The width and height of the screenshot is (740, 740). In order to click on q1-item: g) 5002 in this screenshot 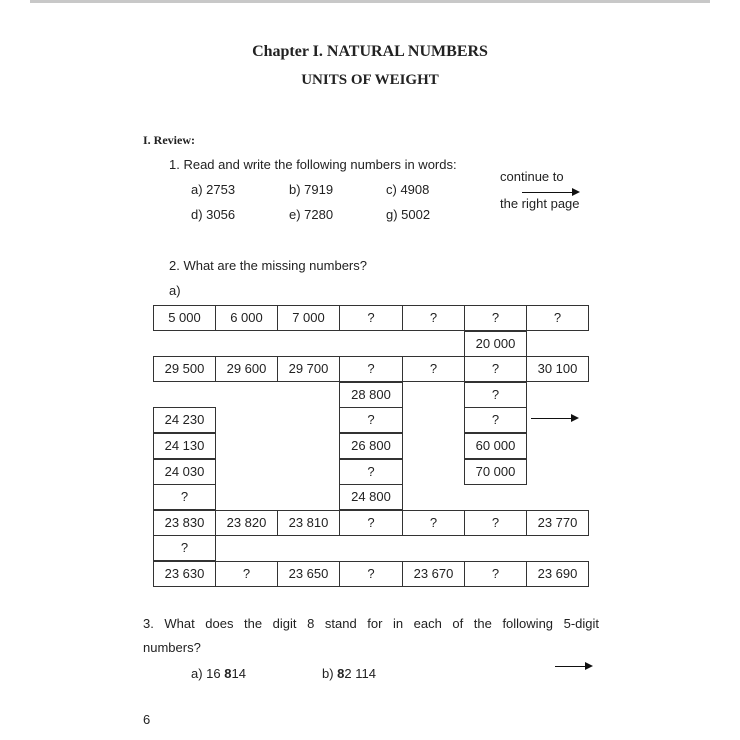, I will do `click(408, 214)`.